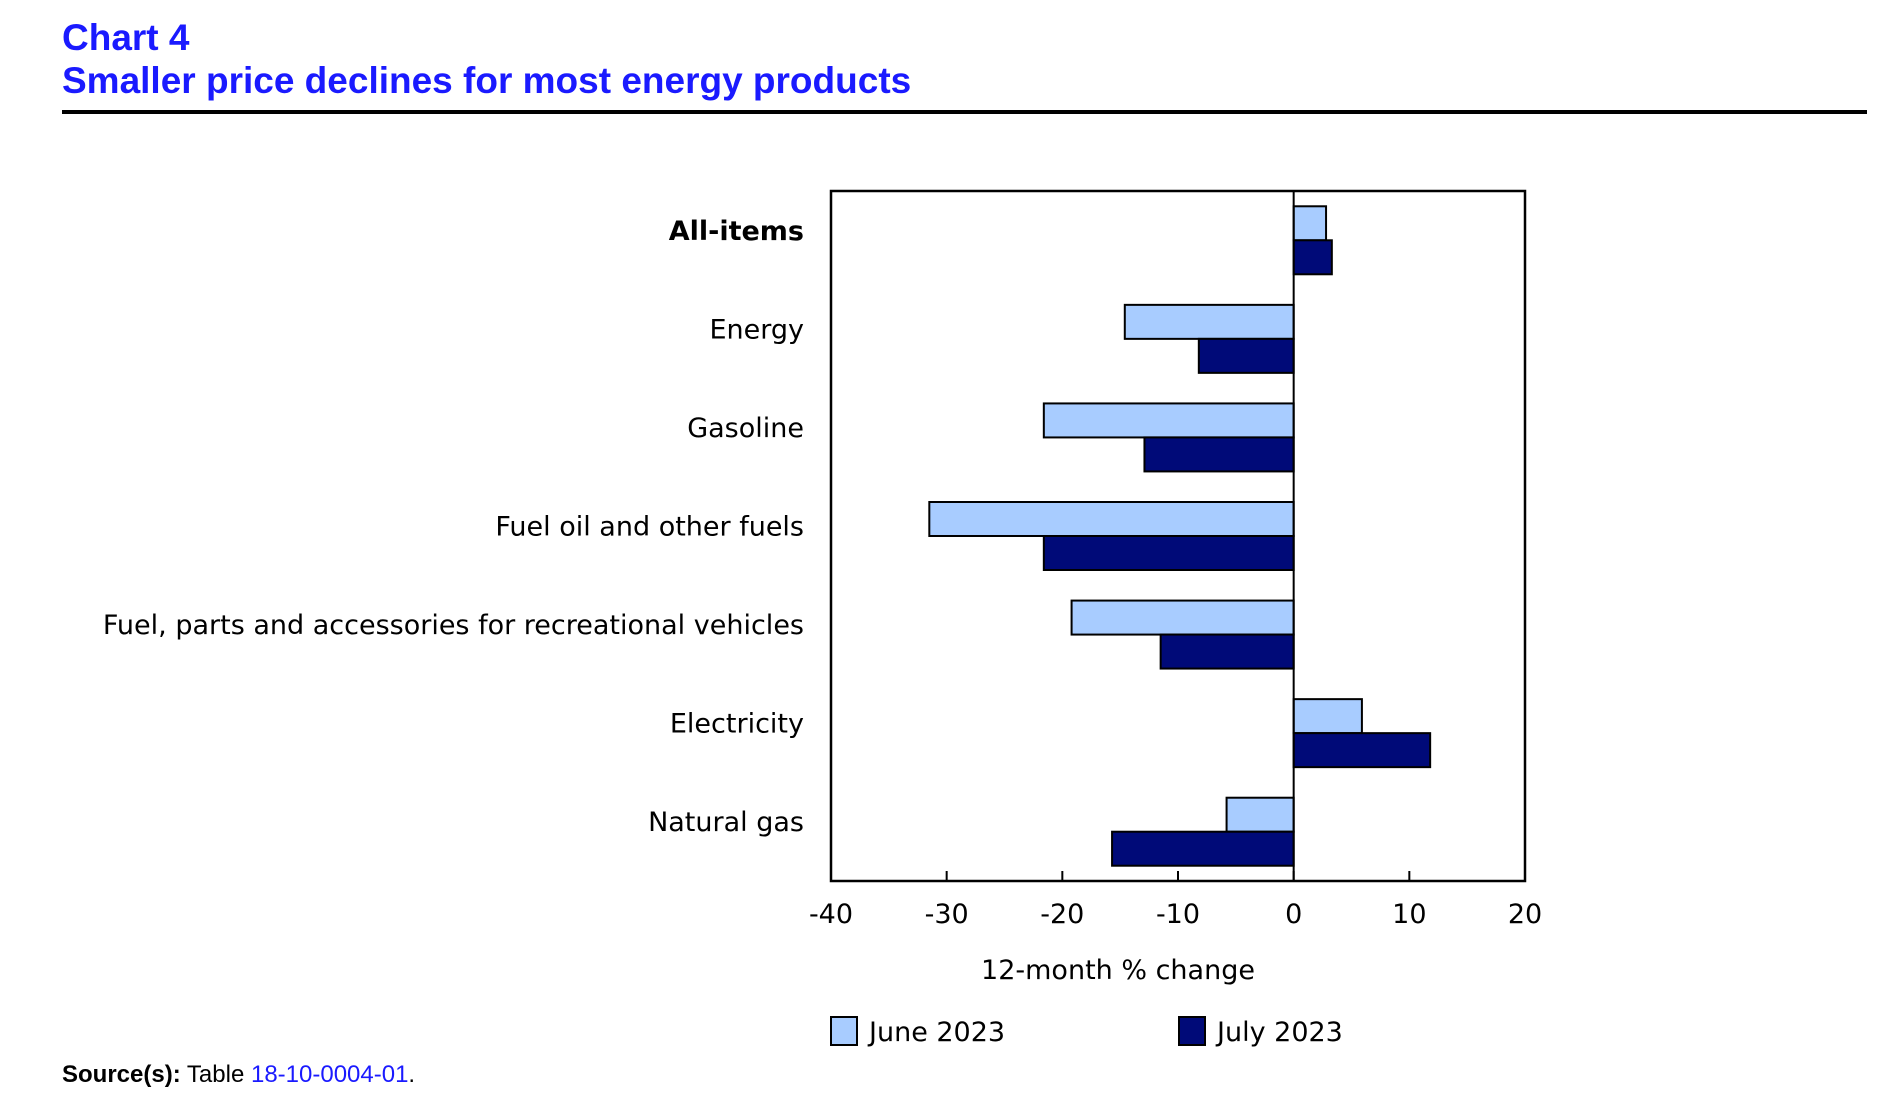  What do you see at coordinates (1227, 651) in the screenshot?
I see `bar-fuel-parts-and-accessories-for-recreational-vehicles-july-2023` at bounding box center [1227, 651].